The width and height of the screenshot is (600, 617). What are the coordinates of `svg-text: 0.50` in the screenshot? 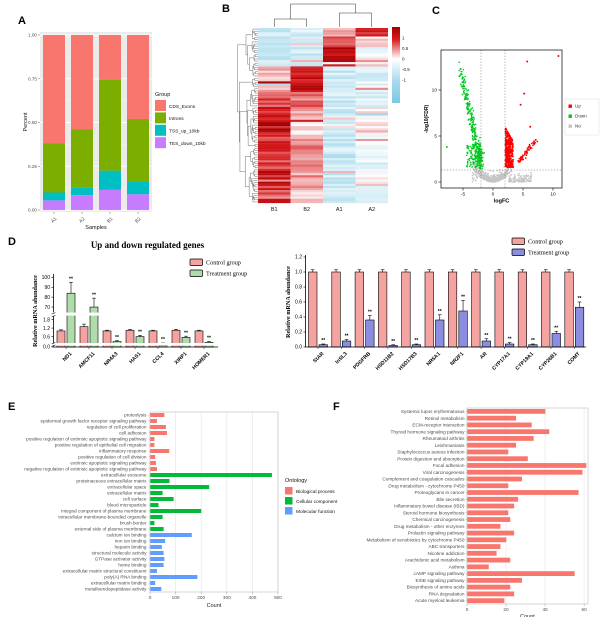 It's located at (32, 122).